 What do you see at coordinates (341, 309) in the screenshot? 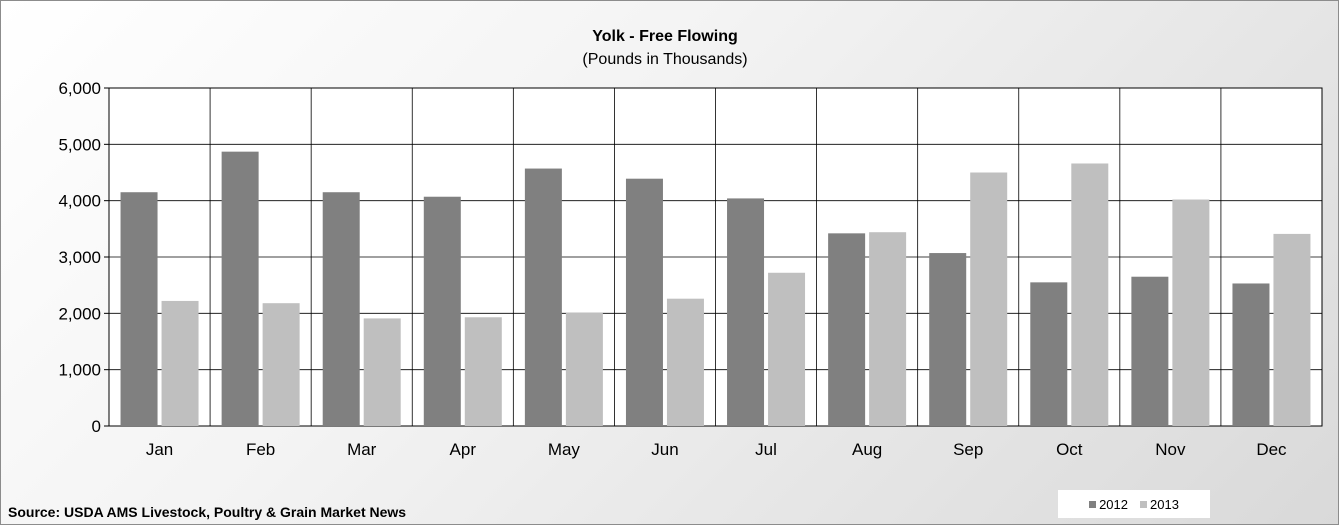
I see `bar-2012-mar` at bounding box center [341, 309].